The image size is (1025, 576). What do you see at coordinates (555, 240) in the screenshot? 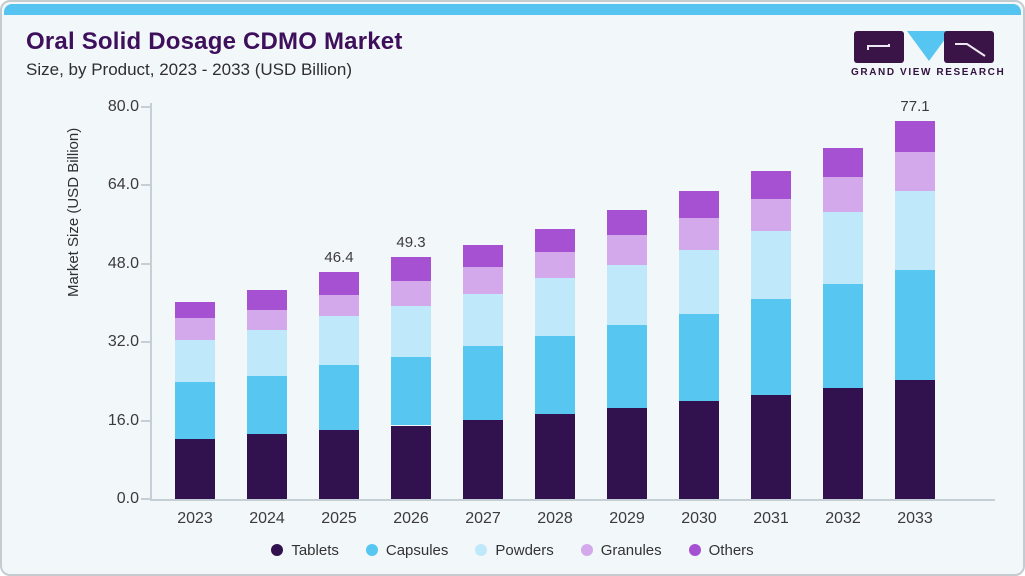
I see `bar-segment-others-2028` at bounding box center [555, 240].